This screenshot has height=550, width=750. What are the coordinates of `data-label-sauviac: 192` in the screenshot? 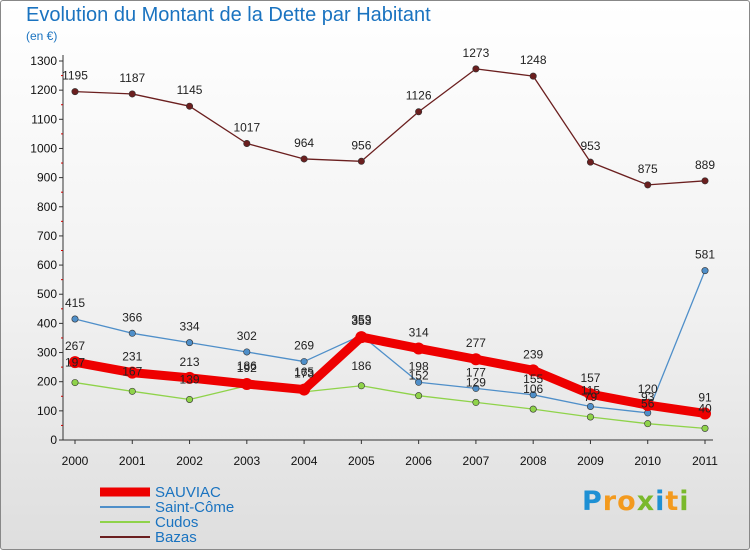 It's located at (247, 368).